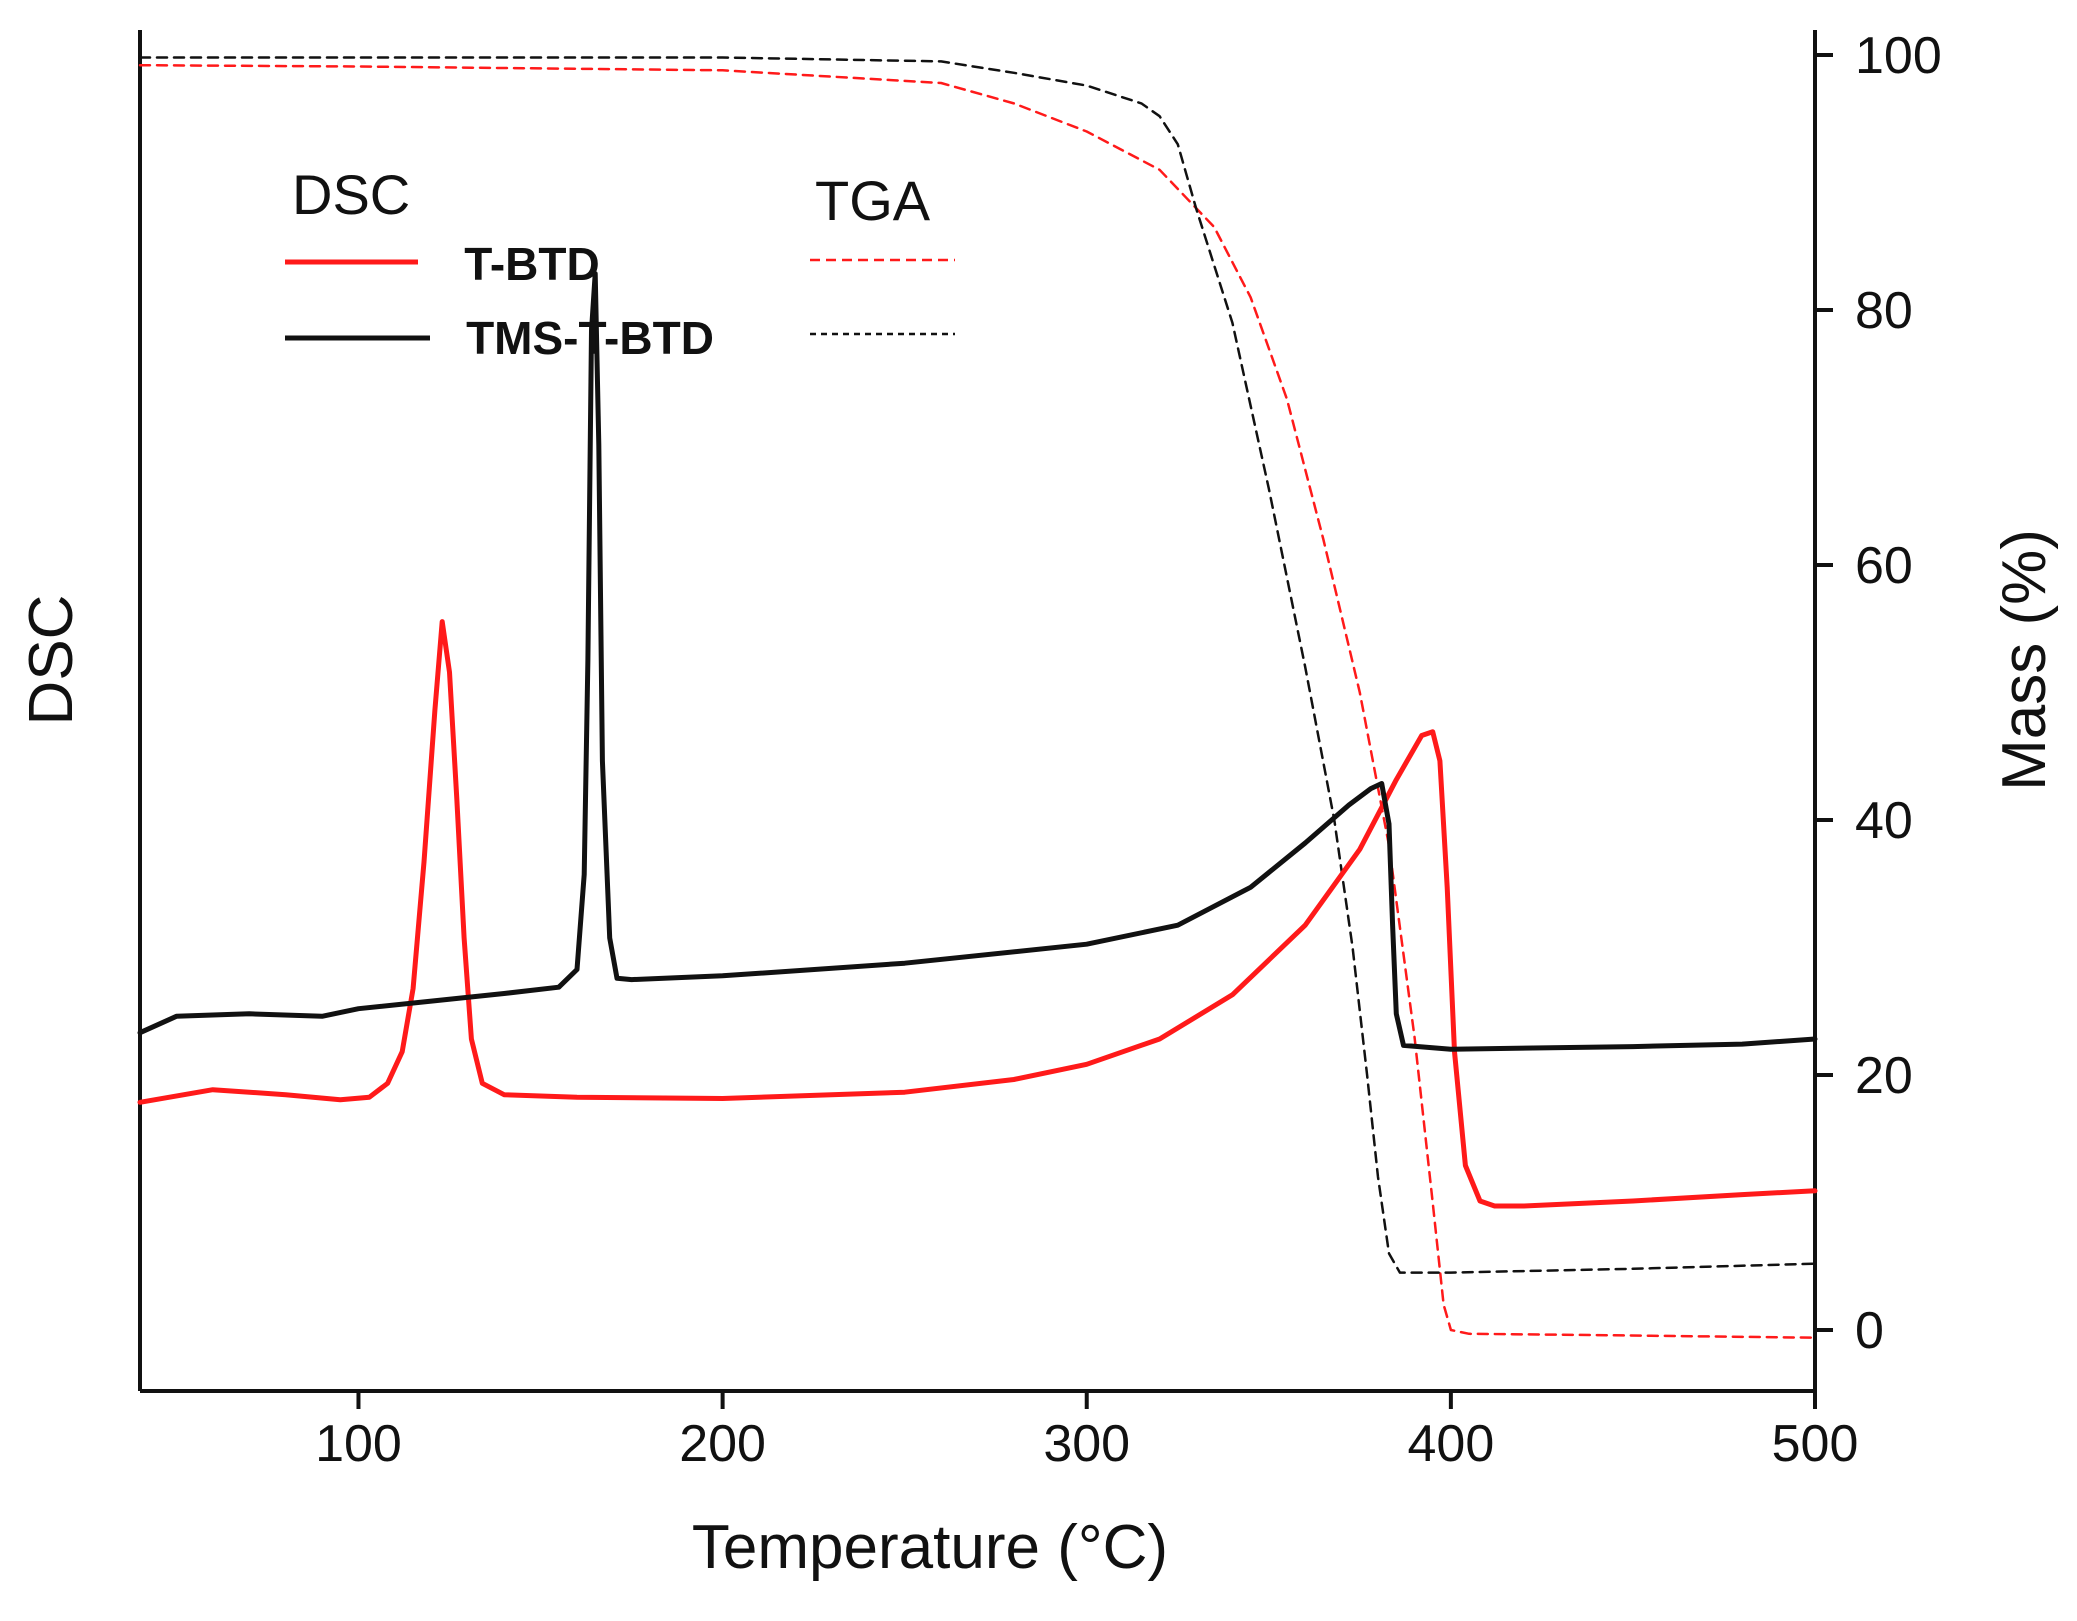 The width and height of the screenshot is (2077, 1621). Describe the element at coordinates (1884, 311) in the screenshot. I see `y-right-tick-label: 80` at that location.